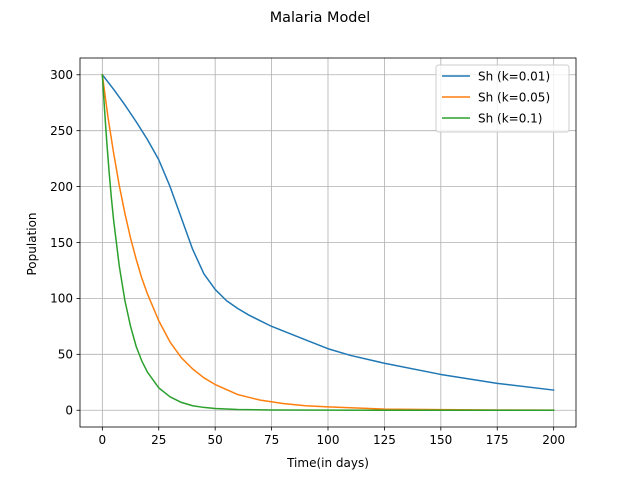 This screenshot has height=480, width=640. I want to click on x-tick-label: 75, so click(271, 440).